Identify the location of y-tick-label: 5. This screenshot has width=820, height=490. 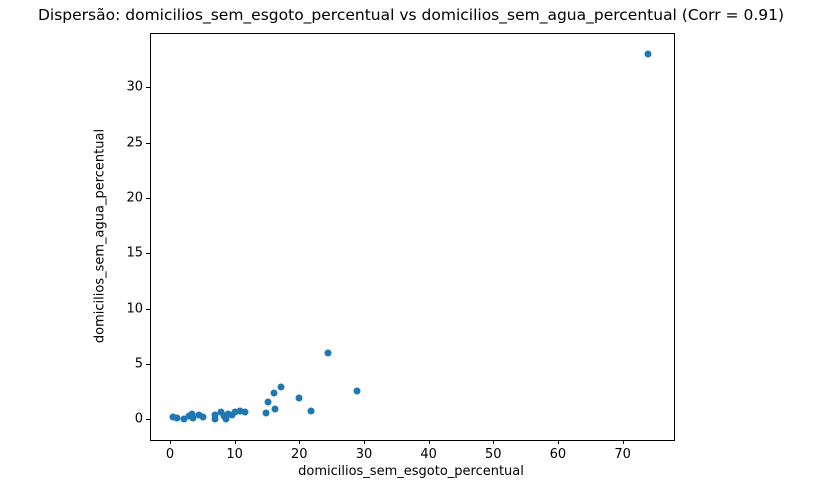
(138, 364).